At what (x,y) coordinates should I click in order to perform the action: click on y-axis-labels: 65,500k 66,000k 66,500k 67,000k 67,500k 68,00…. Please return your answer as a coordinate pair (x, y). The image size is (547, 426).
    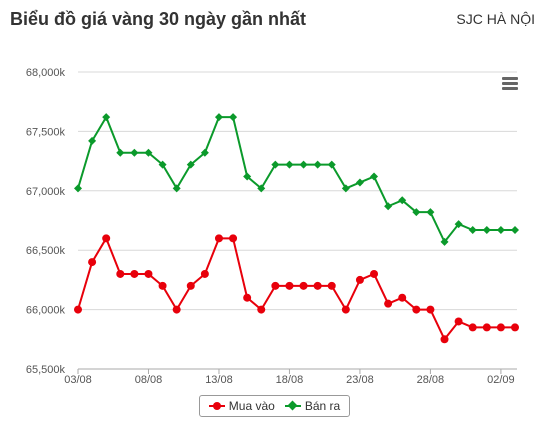
    Looking at the image, I should click on (46, 221).